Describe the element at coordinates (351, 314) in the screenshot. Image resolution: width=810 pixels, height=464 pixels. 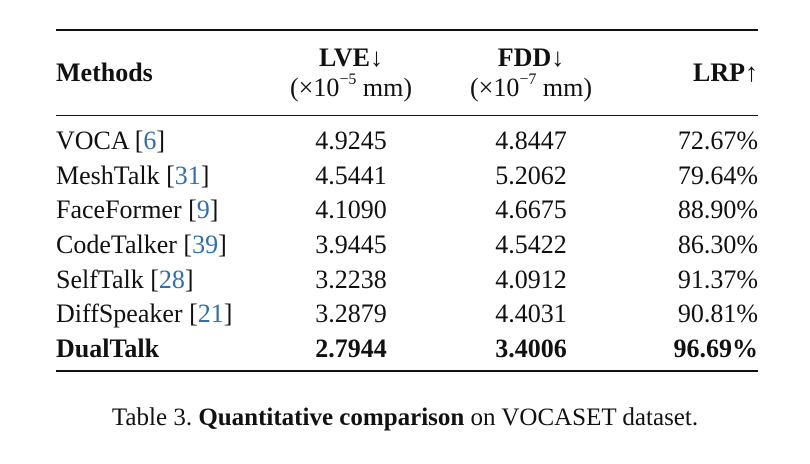
I see `lve-cell: 3.2879` at that location.